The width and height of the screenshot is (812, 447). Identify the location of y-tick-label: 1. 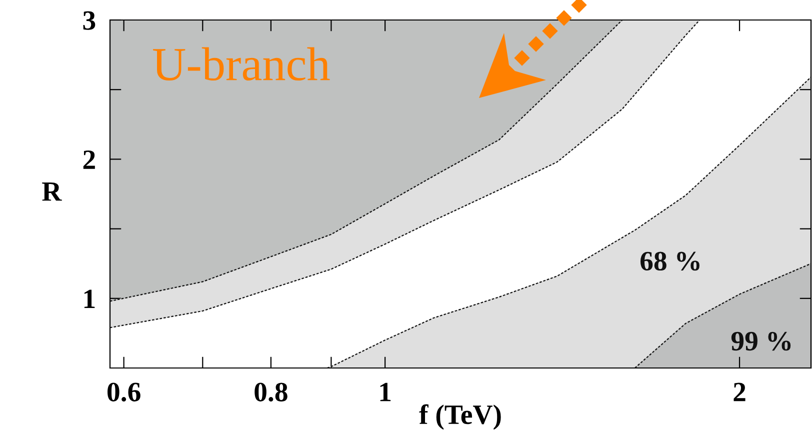
(89, 299).